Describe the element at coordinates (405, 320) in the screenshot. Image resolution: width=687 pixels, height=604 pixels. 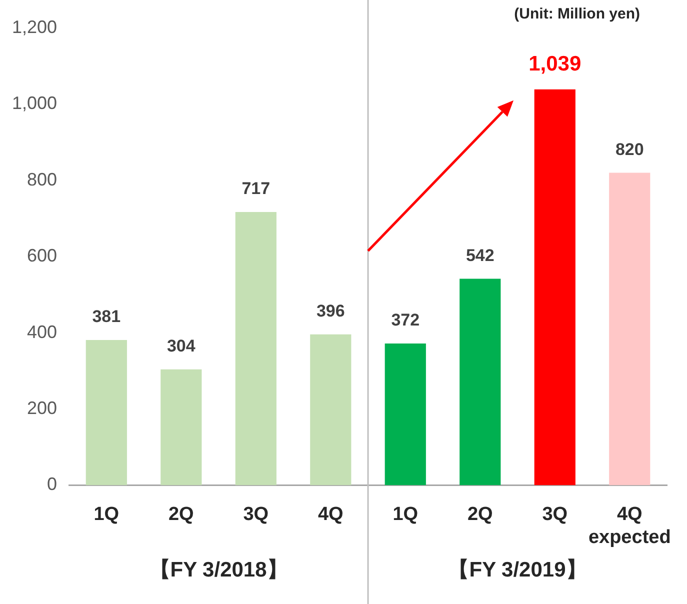
I see `data-label: 372` at that location.